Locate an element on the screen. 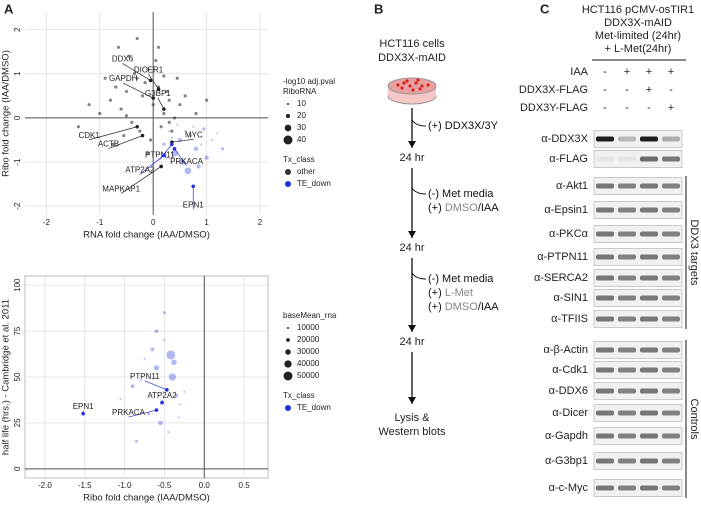 The width and height of the screenshot is (701, 509). legend-title: RiboRNA is located at coordinates (300, 91).